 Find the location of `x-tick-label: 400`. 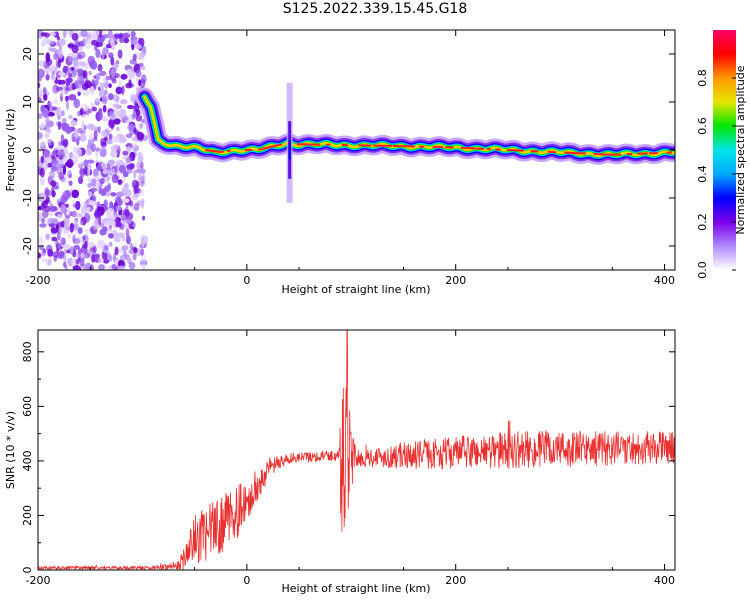

x-tick-label: 400 is located at coordinates (664, 580).